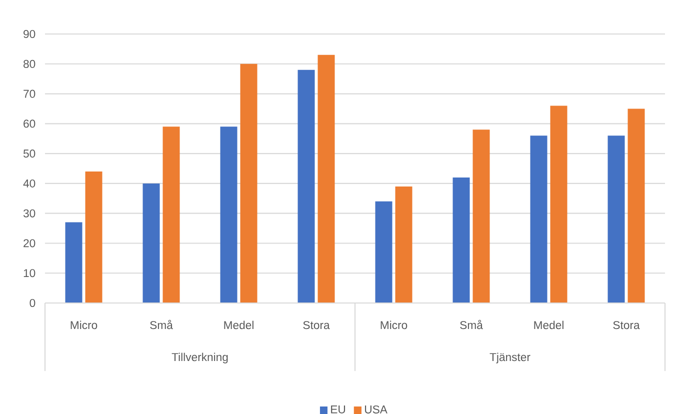  I want to click on y-tick-label: 80, so click(30, 64).